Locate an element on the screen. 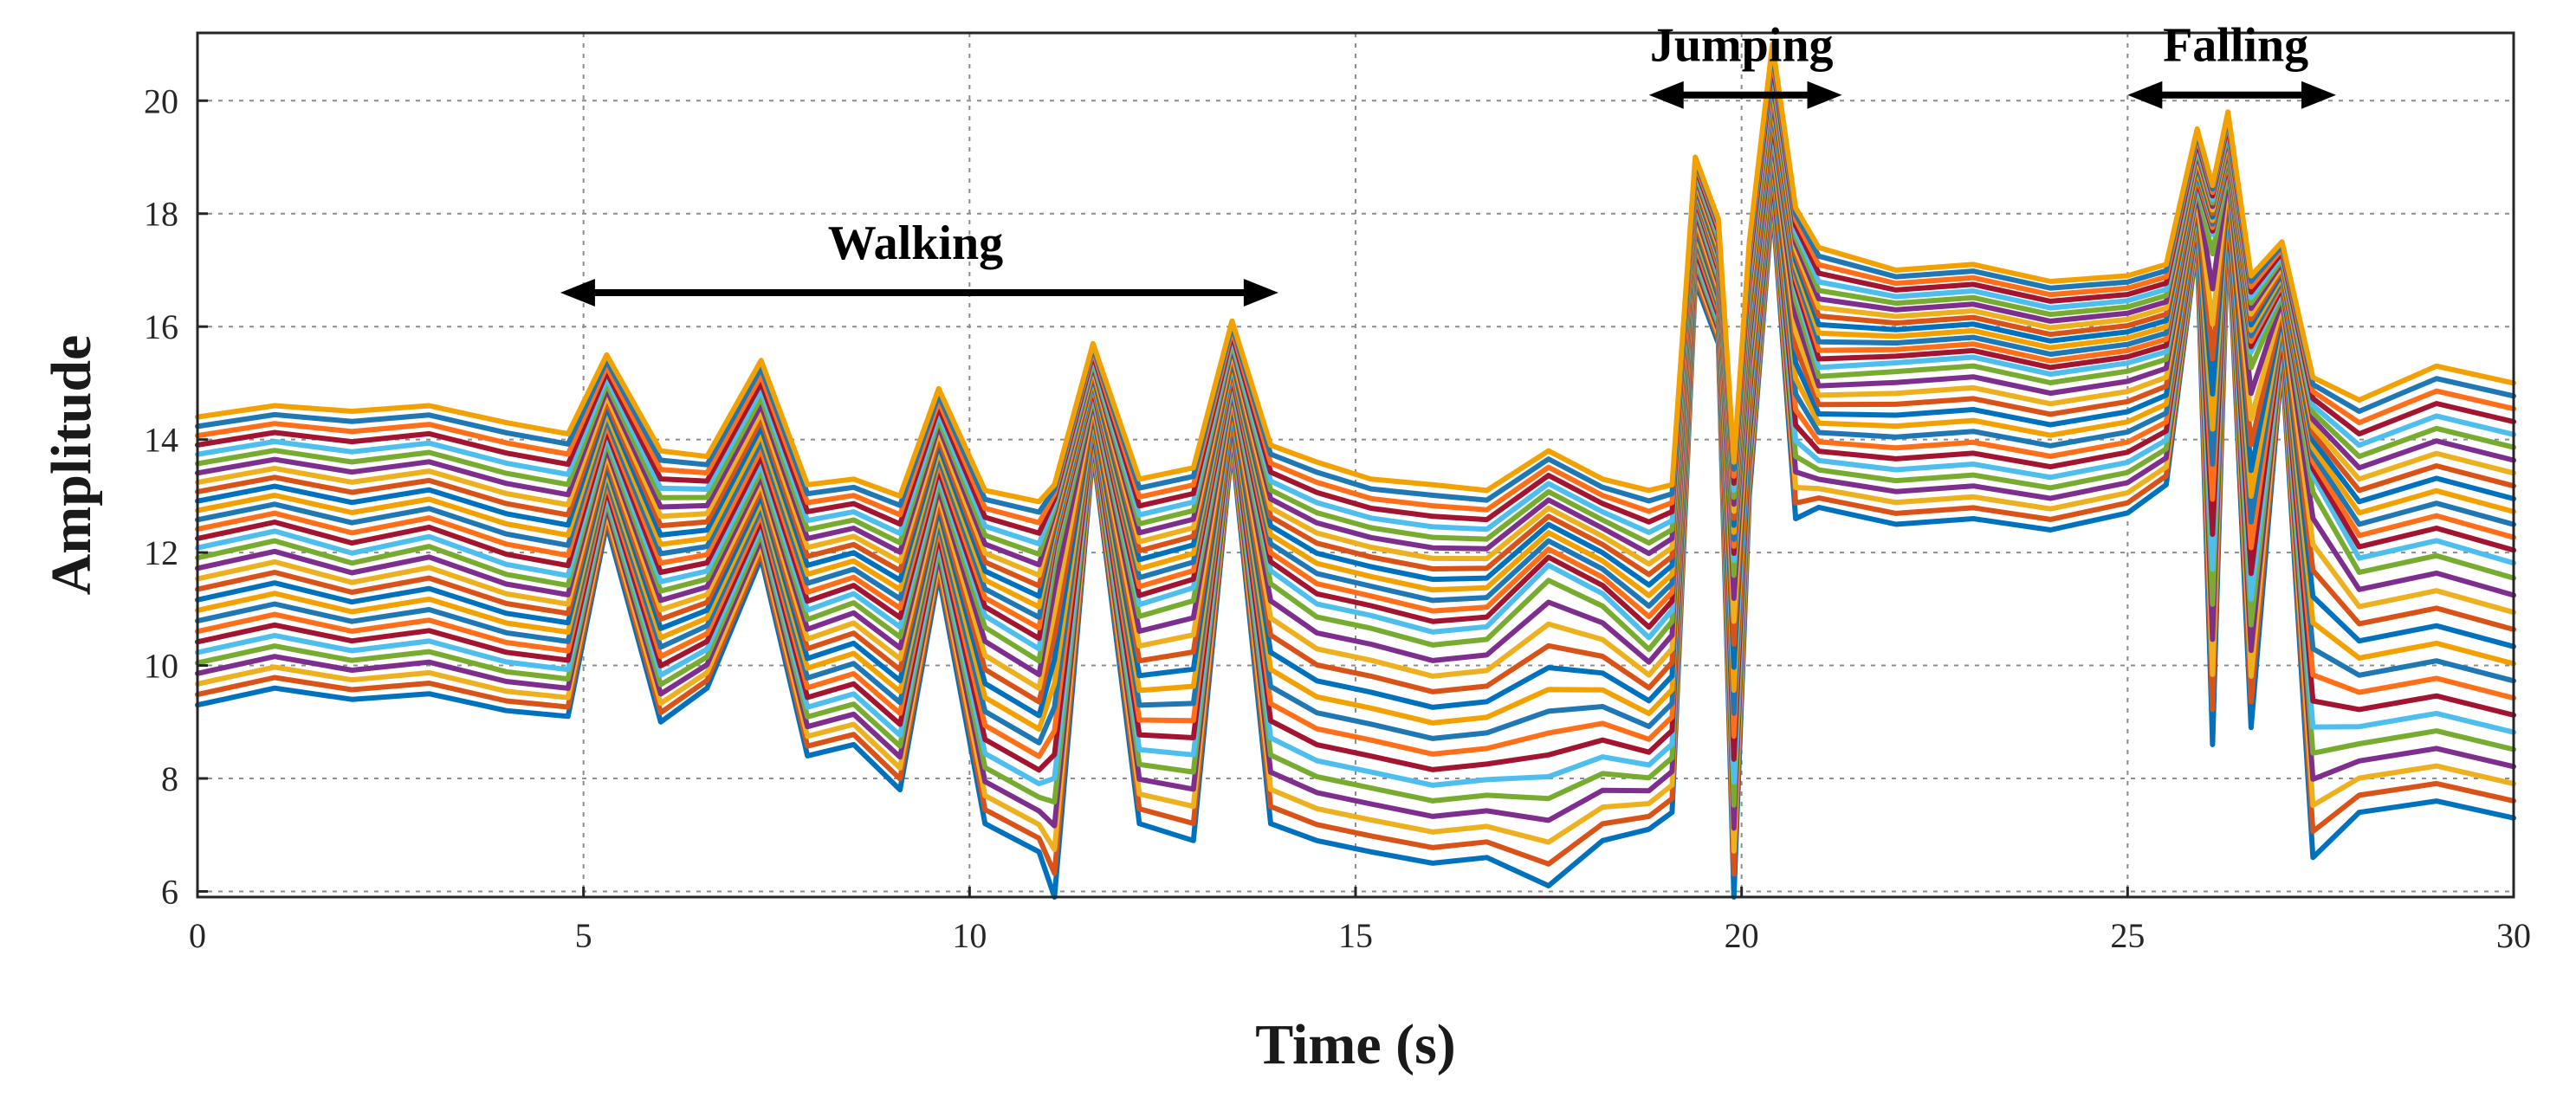  y-axis-title: Amplitude is located at coordinates (71, 466).